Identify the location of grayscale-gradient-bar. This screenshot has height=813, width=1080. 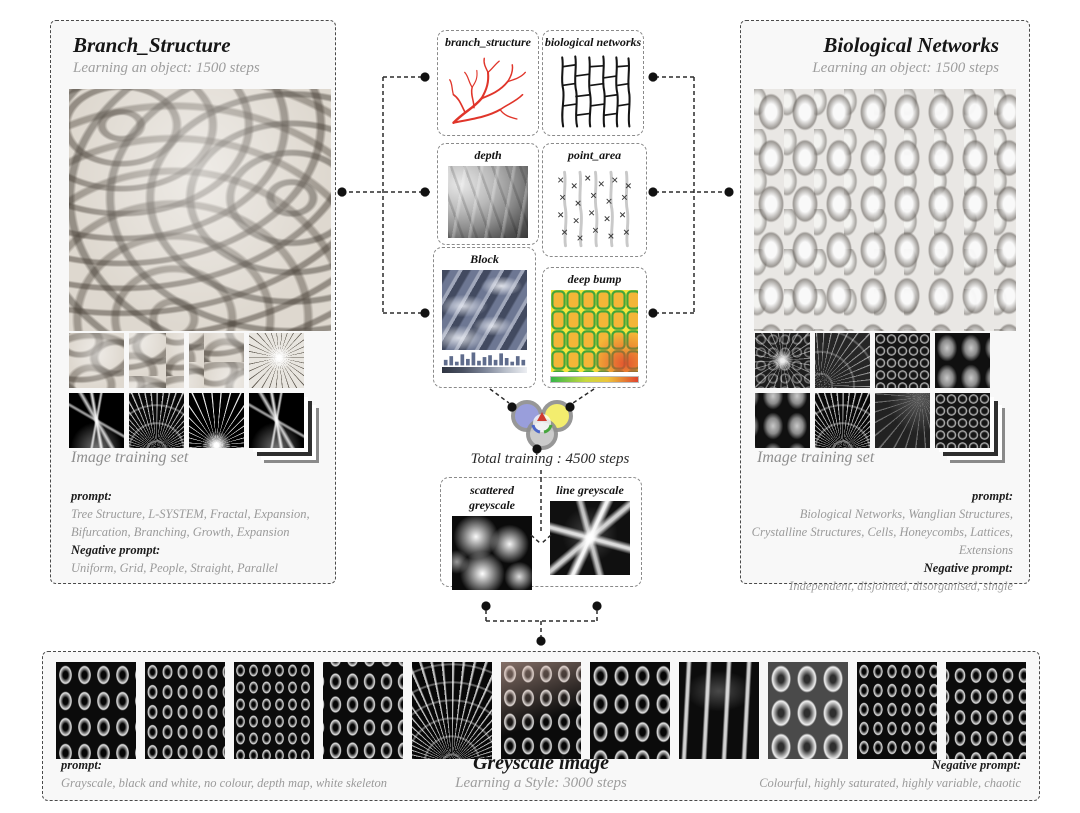
(484, 370).